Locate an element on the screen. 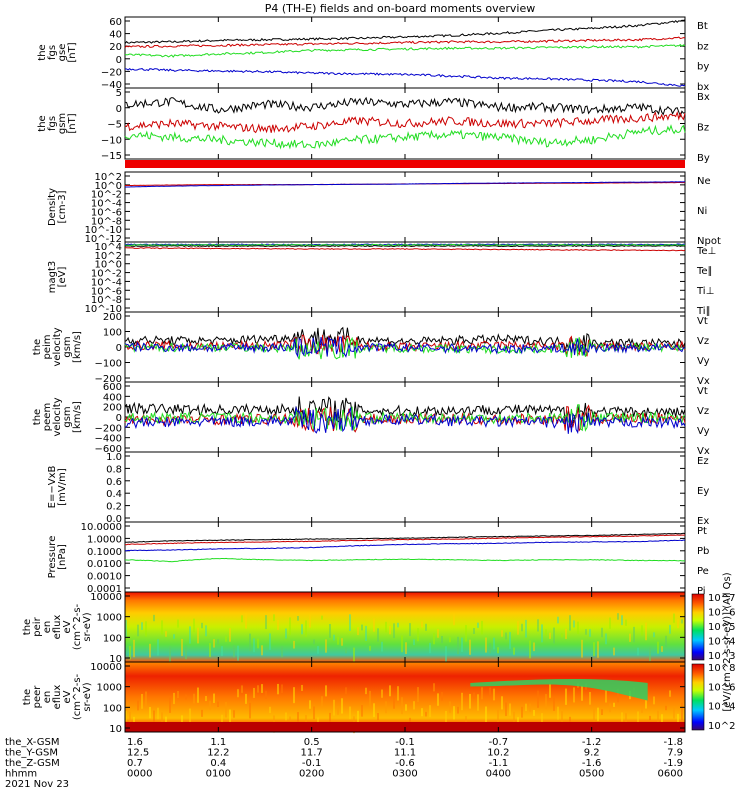 This screenshot has height=800, width=750. series-Te⊥ is located at coordinates (405, 249).